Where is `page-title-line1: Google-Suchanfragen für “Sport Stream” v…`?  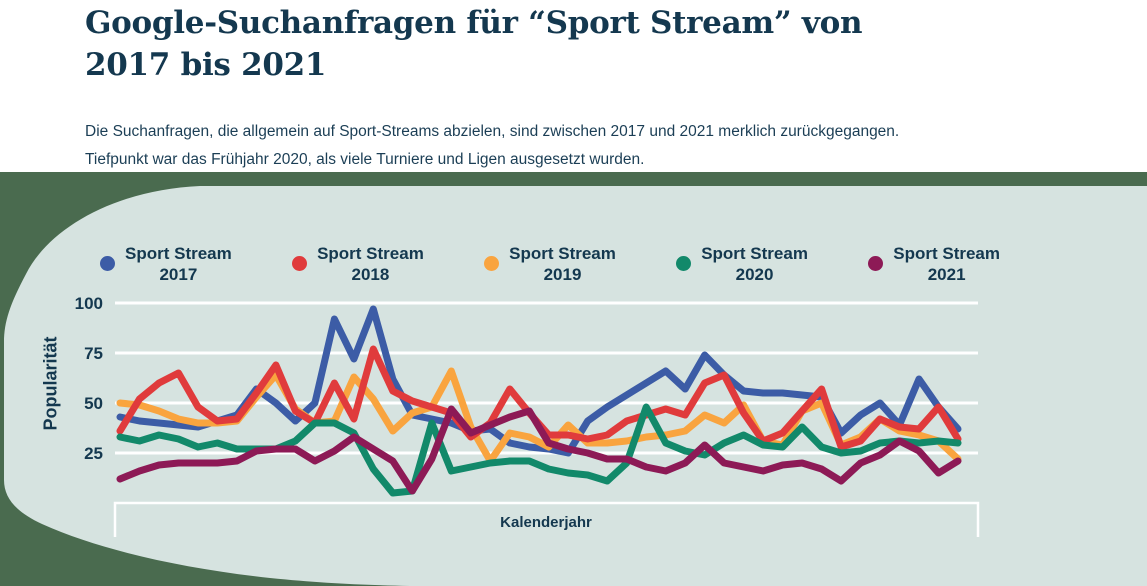 page-title-line1: Google-Suchanfragen für “Sport Stream” v… is located at coordinates (474, 23).